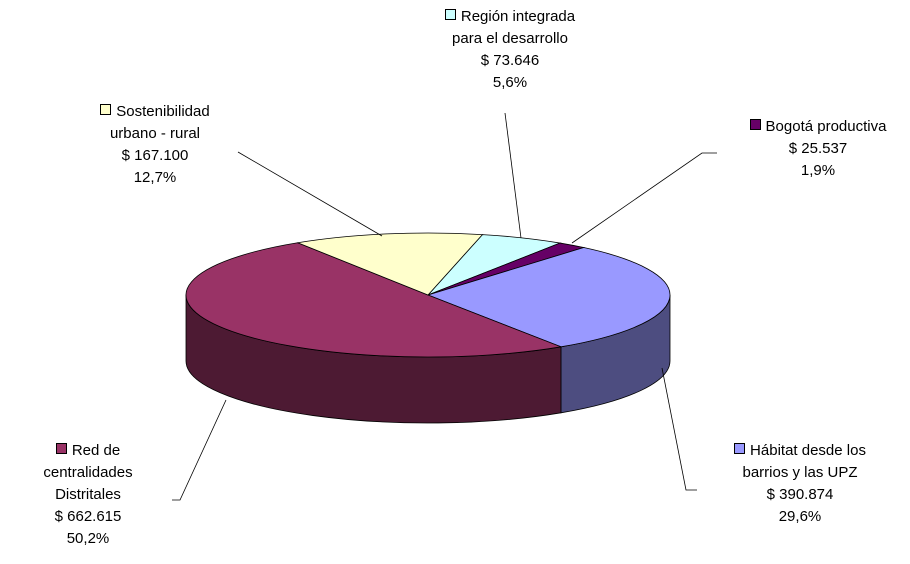 The height and width of the screenshot is (564, 910). I want to click on slice-name: Bogotá productiva, so click(826, 126).